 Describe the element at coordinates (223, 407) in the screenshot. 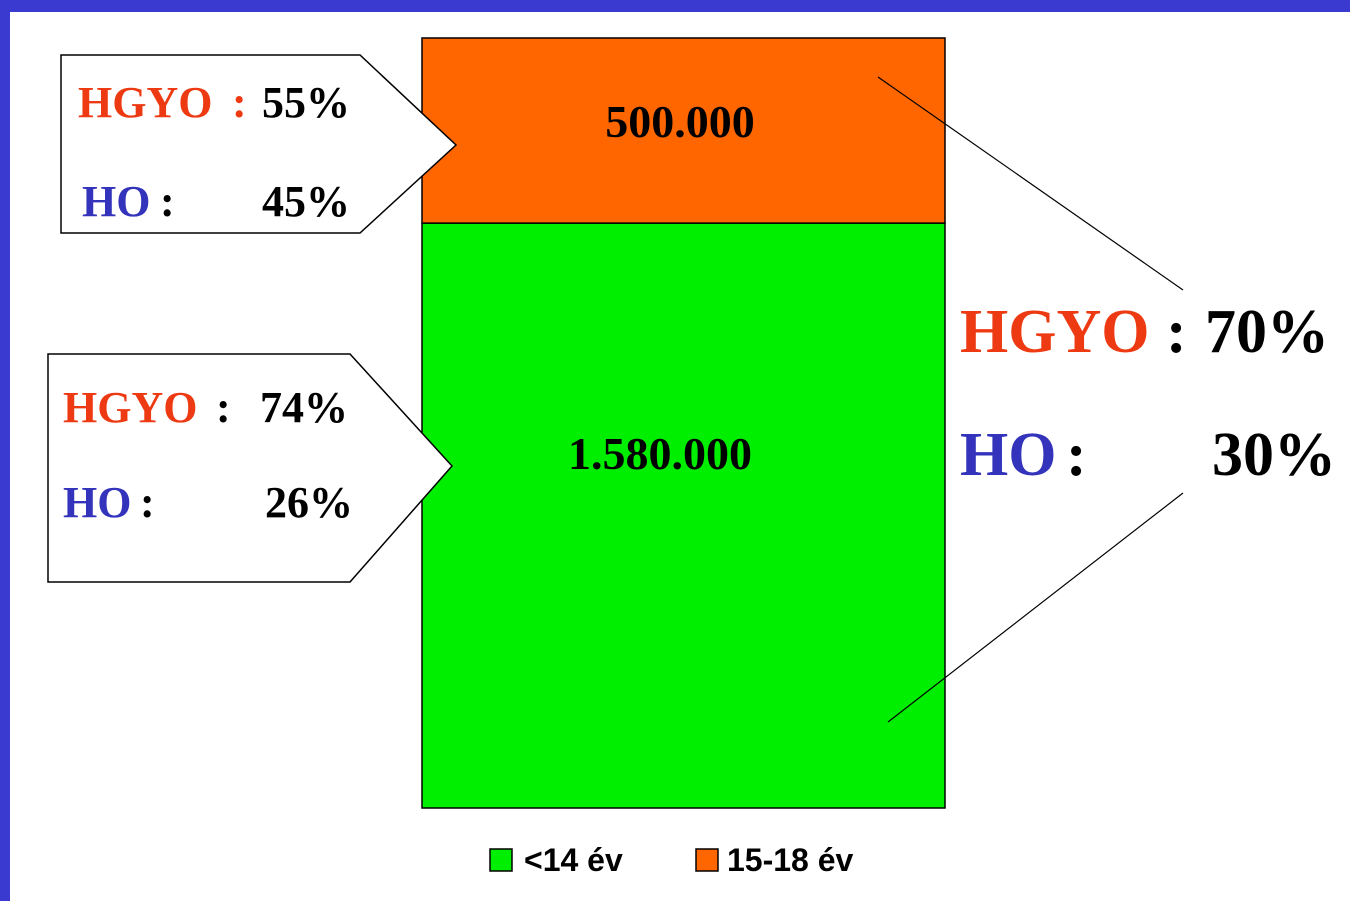

I see `callout-under14-hgyo-colon: :` at that location.